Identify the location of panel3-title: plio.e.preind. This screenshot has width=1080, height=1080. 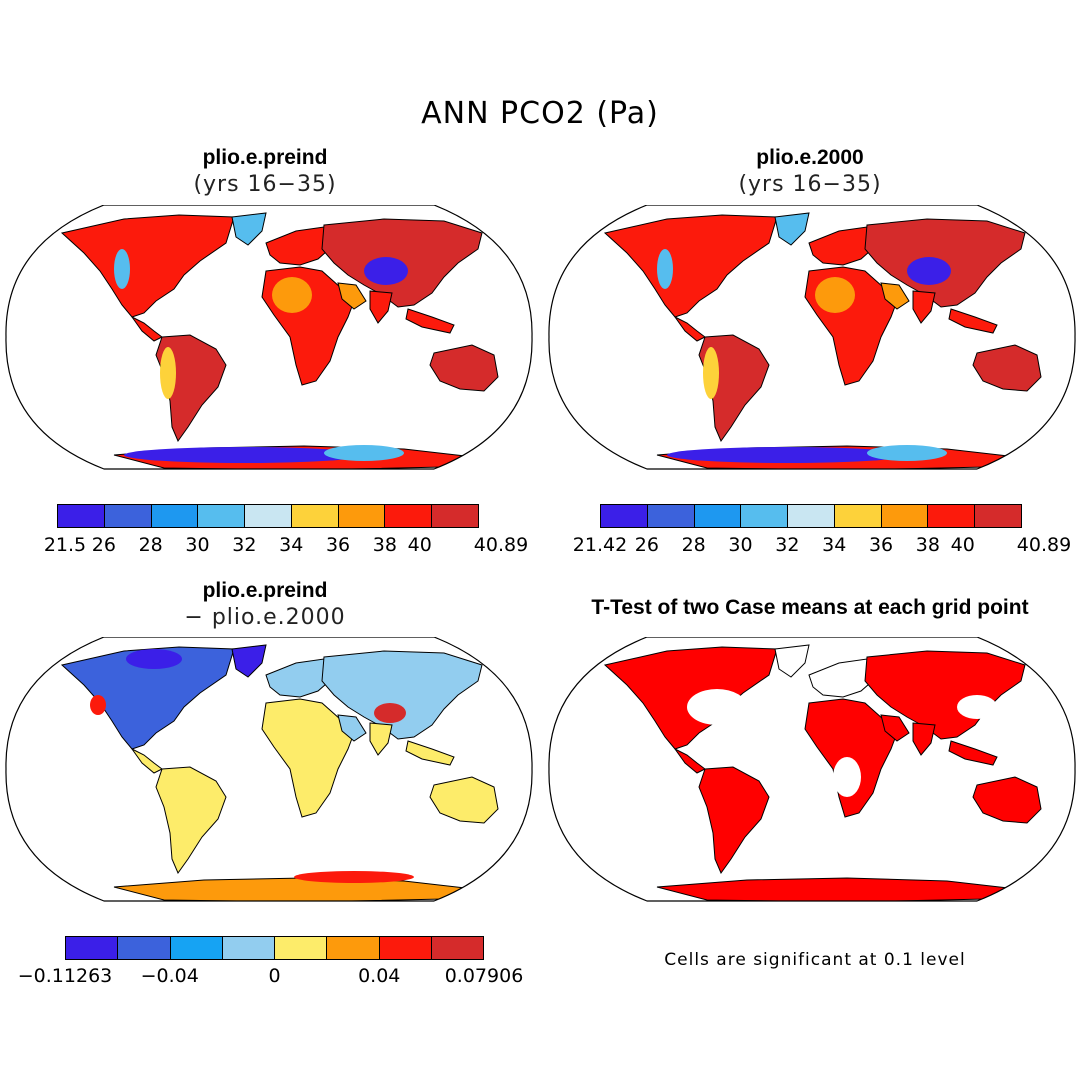
(265, 590).